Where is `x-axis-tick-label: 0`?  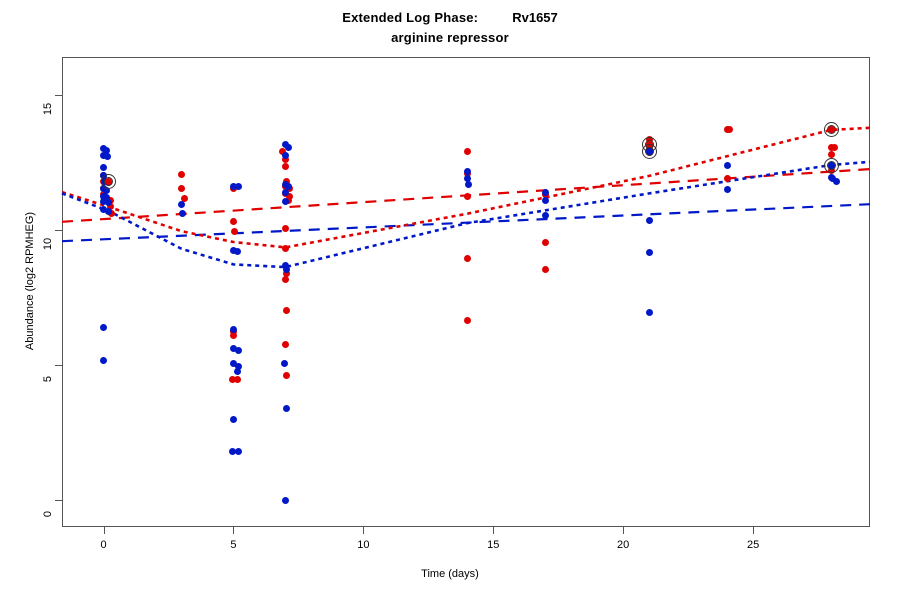
x-axis-tick-label: 0 is located at coordinates (103, 545).